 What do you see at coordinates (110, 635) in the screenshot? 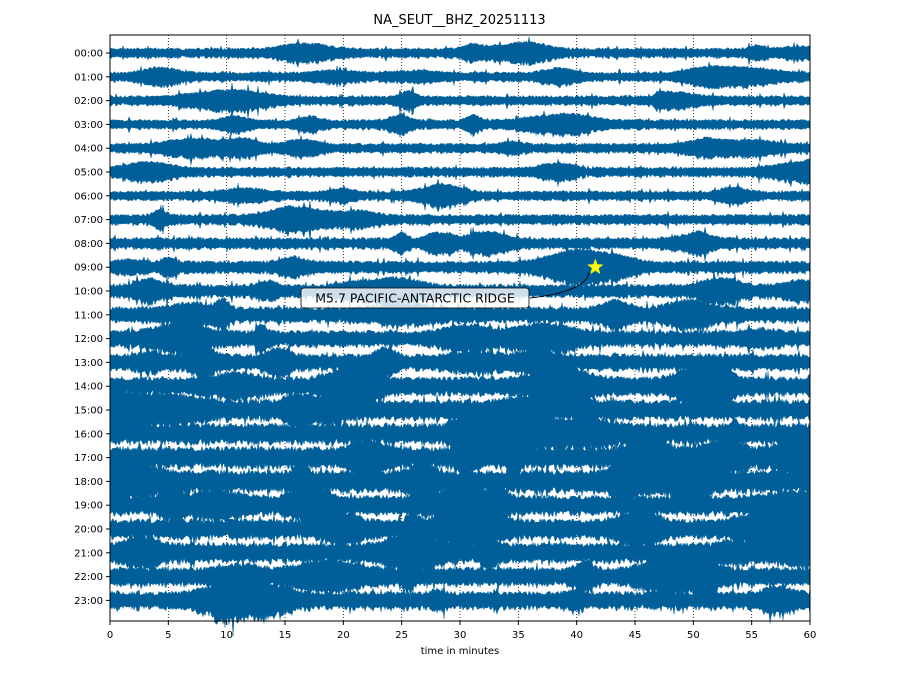
I see `x-tick-label: 0` at bounding box center [110, 635].